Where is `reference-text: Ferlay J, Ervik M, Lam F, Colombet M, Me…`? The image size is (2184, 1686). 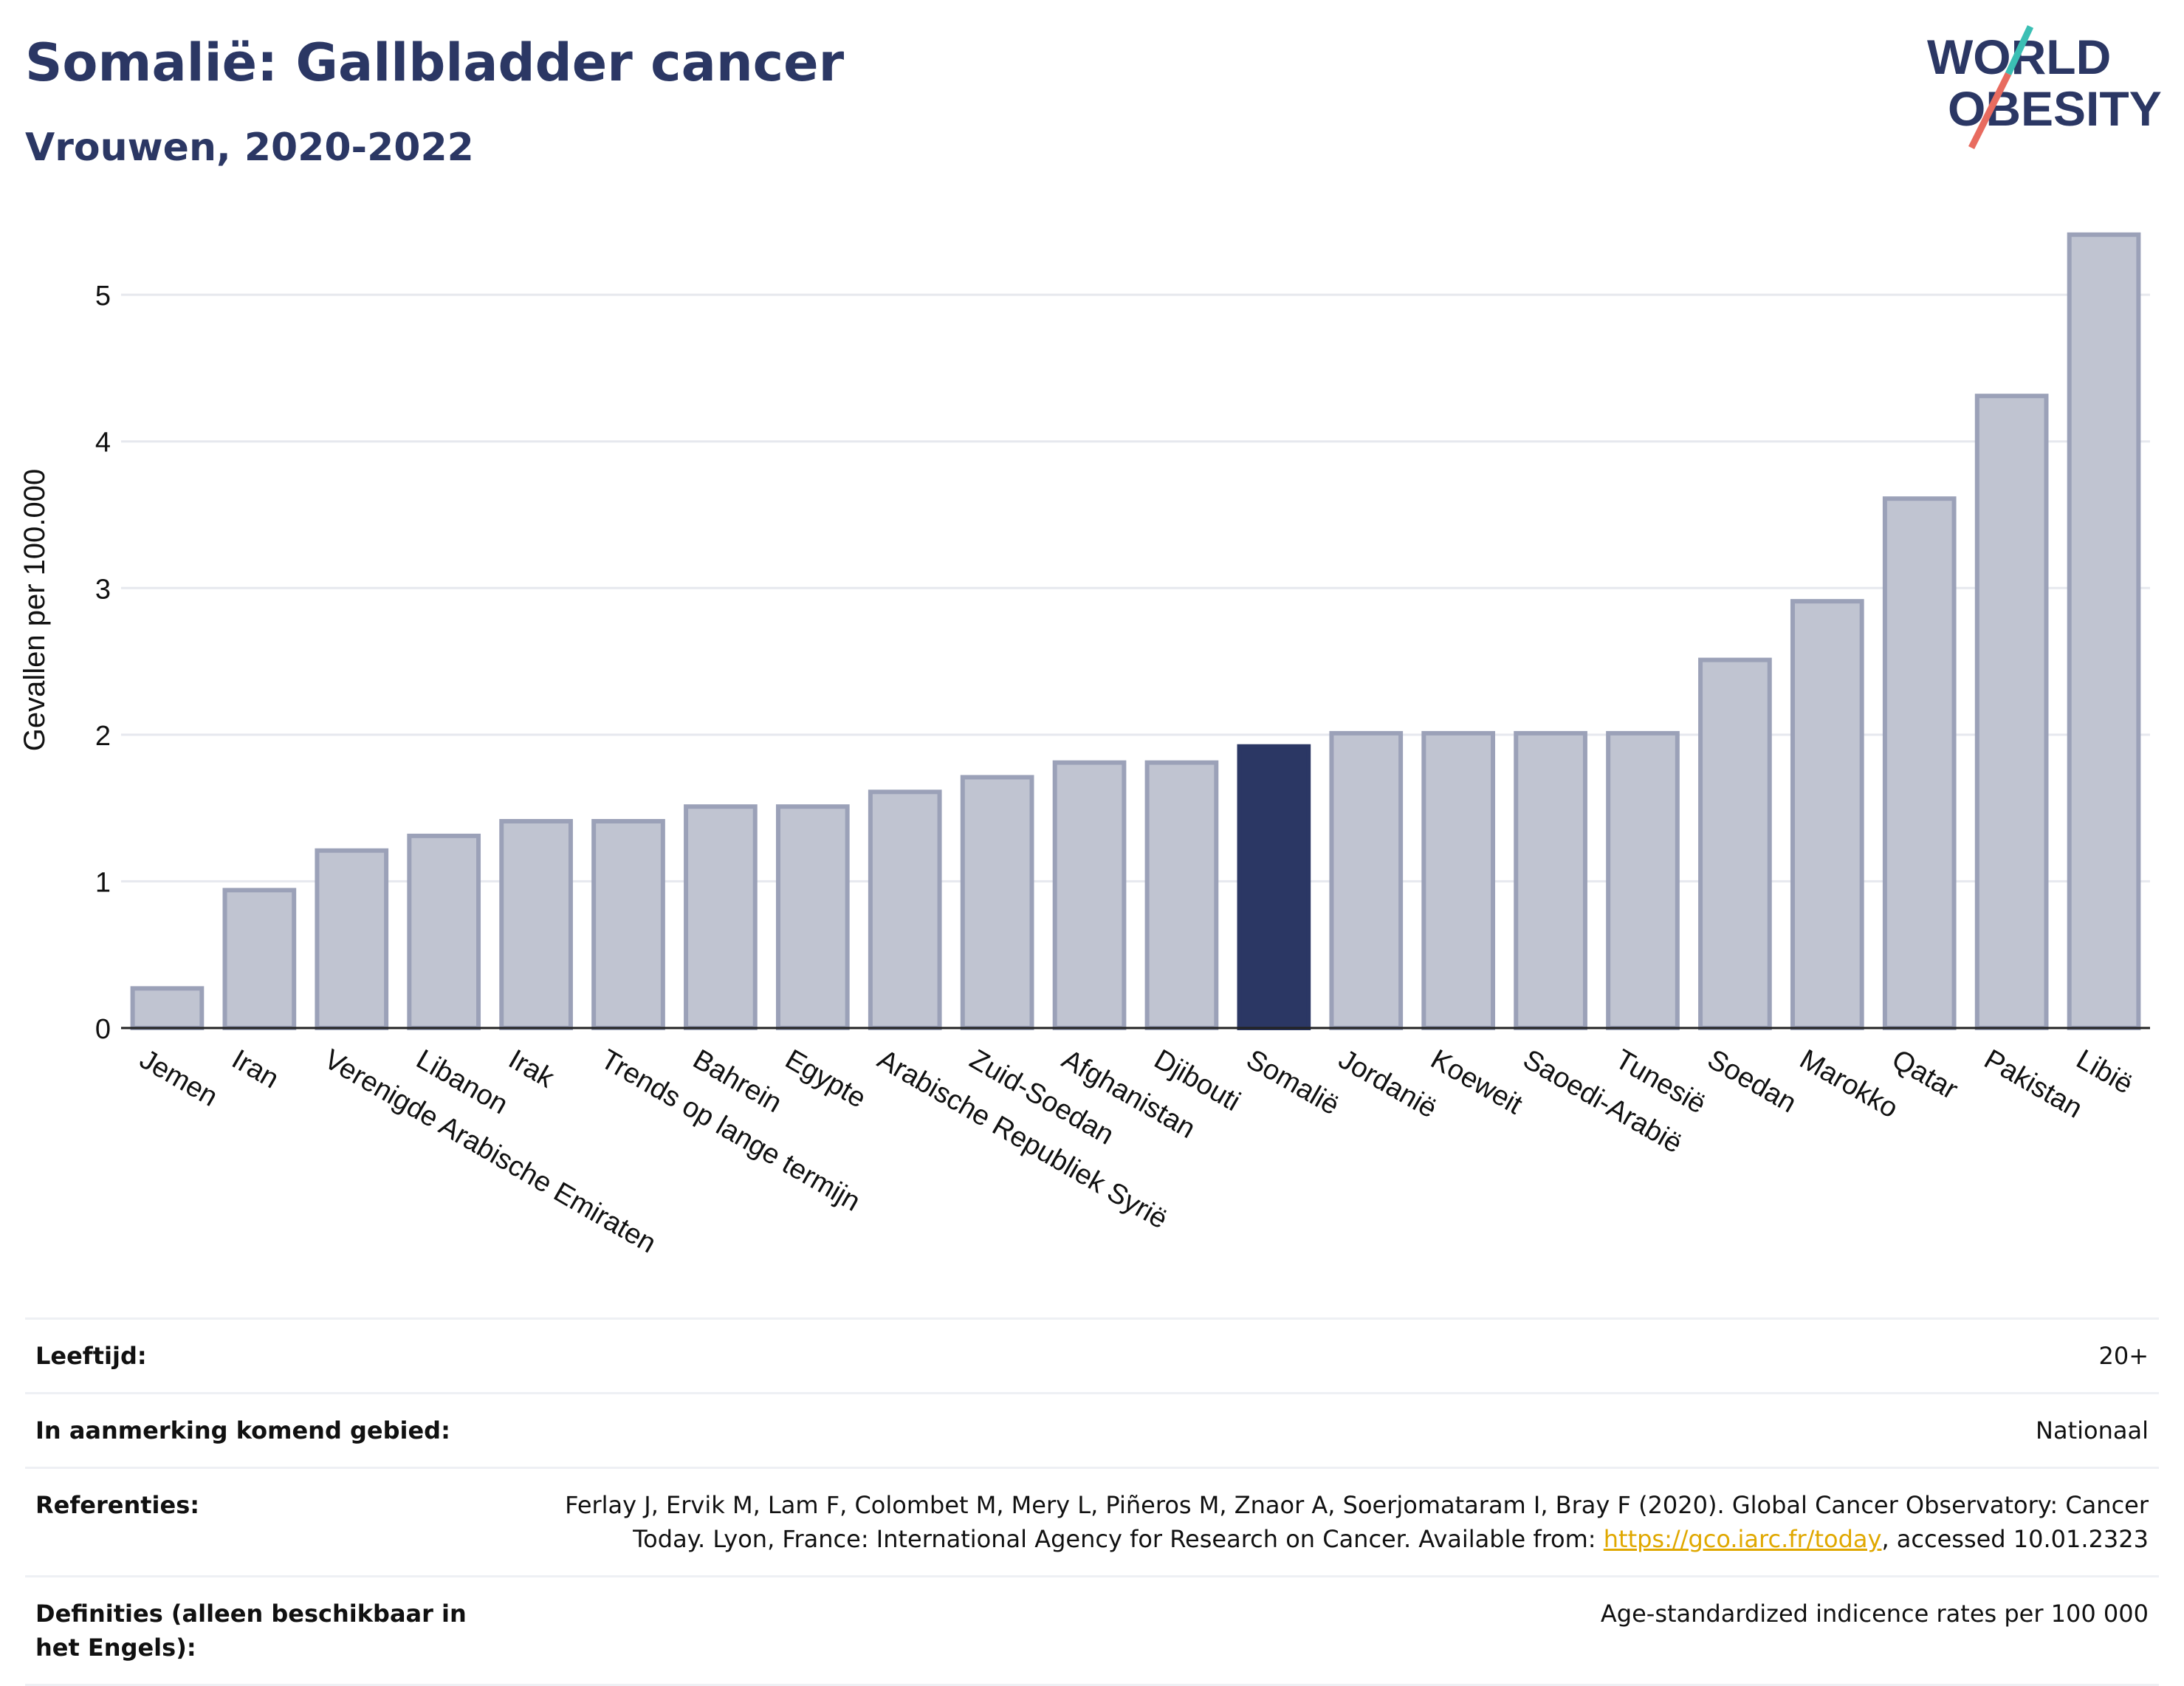 reference-text: Ferlay J, Ervik M, Lam F, Colombet M, Me… is located at coordinates (1357, 1522).